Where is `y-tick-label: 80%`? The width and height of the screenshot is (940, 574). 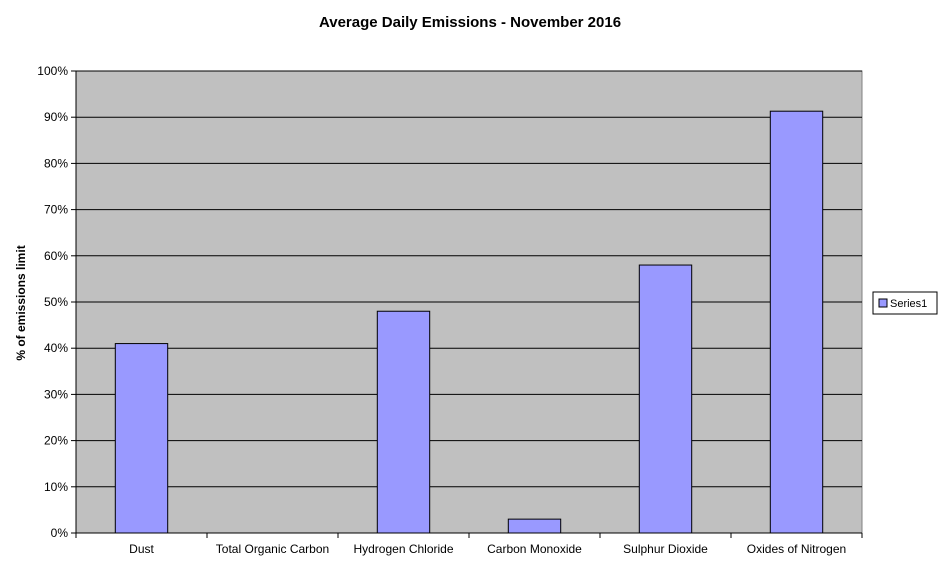 y-tick-label: 80% is located at coordinates (56, 163).